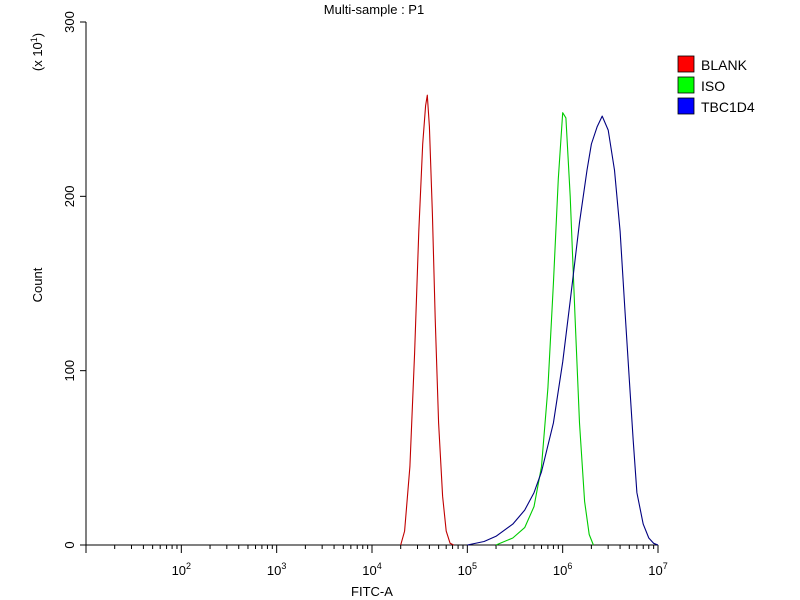  Describe the element at coordinates (276, 569) in the screenshot. I see `x-tick-label: 10³` at that location.